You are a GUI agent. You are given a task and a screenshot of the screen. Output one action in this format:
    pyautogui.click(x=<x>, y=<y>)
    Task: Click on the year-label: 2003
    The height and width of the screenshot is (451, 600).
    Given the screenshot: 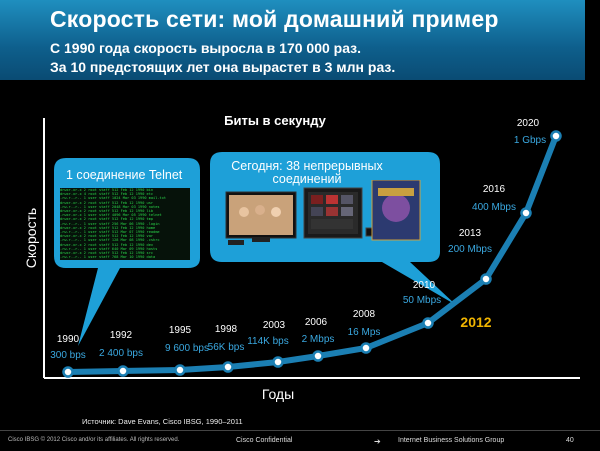 What is the action you would take?
    pyautogui.click(x=274, y=325)
    